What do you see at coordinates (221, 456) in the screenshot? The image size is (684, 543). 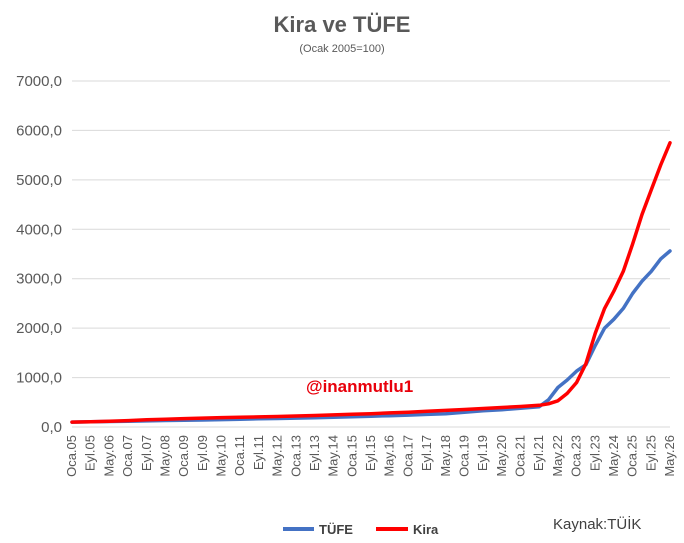 I see `x-tick-label: May.10` at bounding box center [221, 456].